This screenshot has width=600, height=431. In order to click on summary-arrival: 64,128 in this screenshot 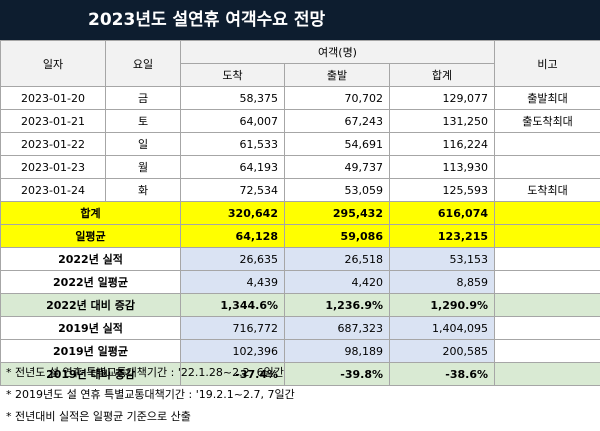, I will do `click(232, 236)`.